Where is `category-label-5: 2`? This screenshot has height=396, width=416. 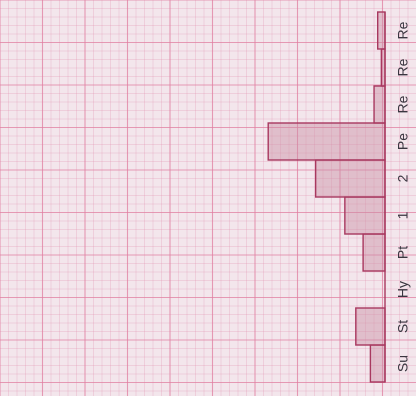 category-label-5: 2 is located at coordinates (403, 178).